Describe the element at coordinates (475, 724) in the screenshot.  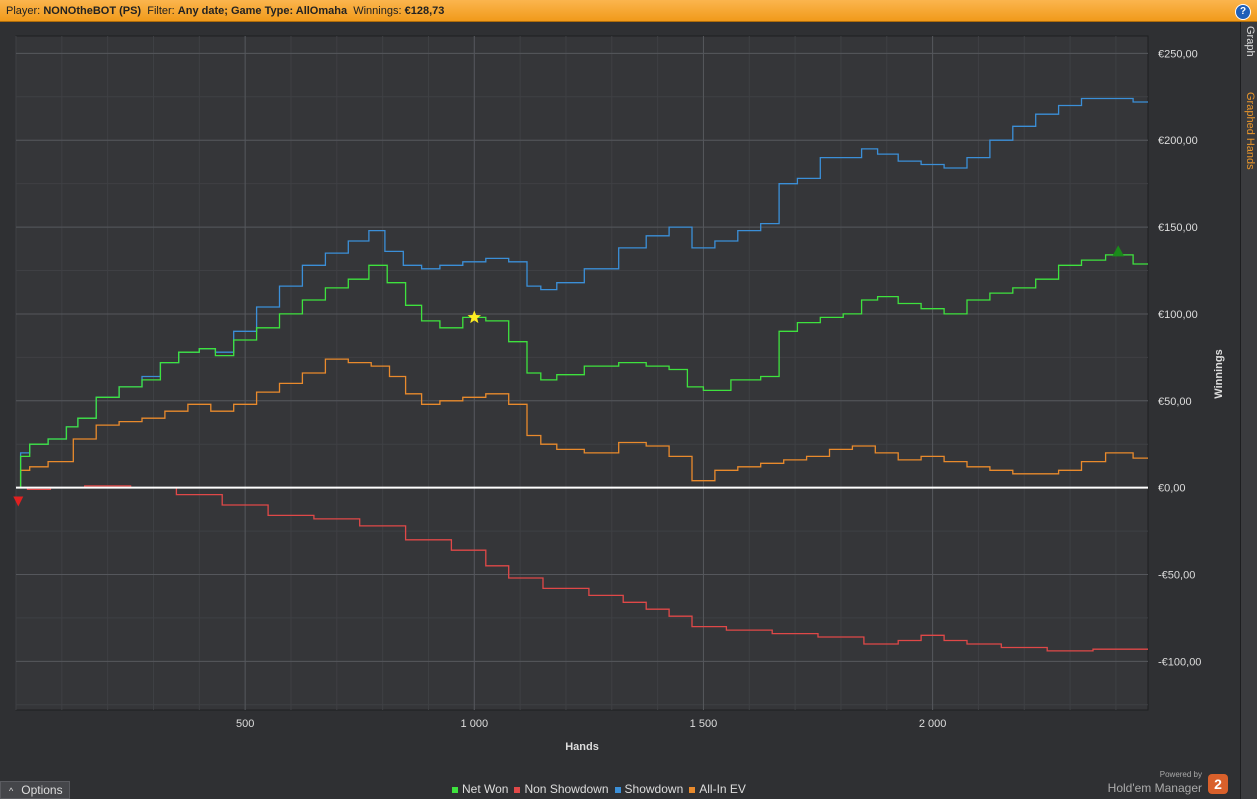
I see `x-tick-label: 1 000` at that location.